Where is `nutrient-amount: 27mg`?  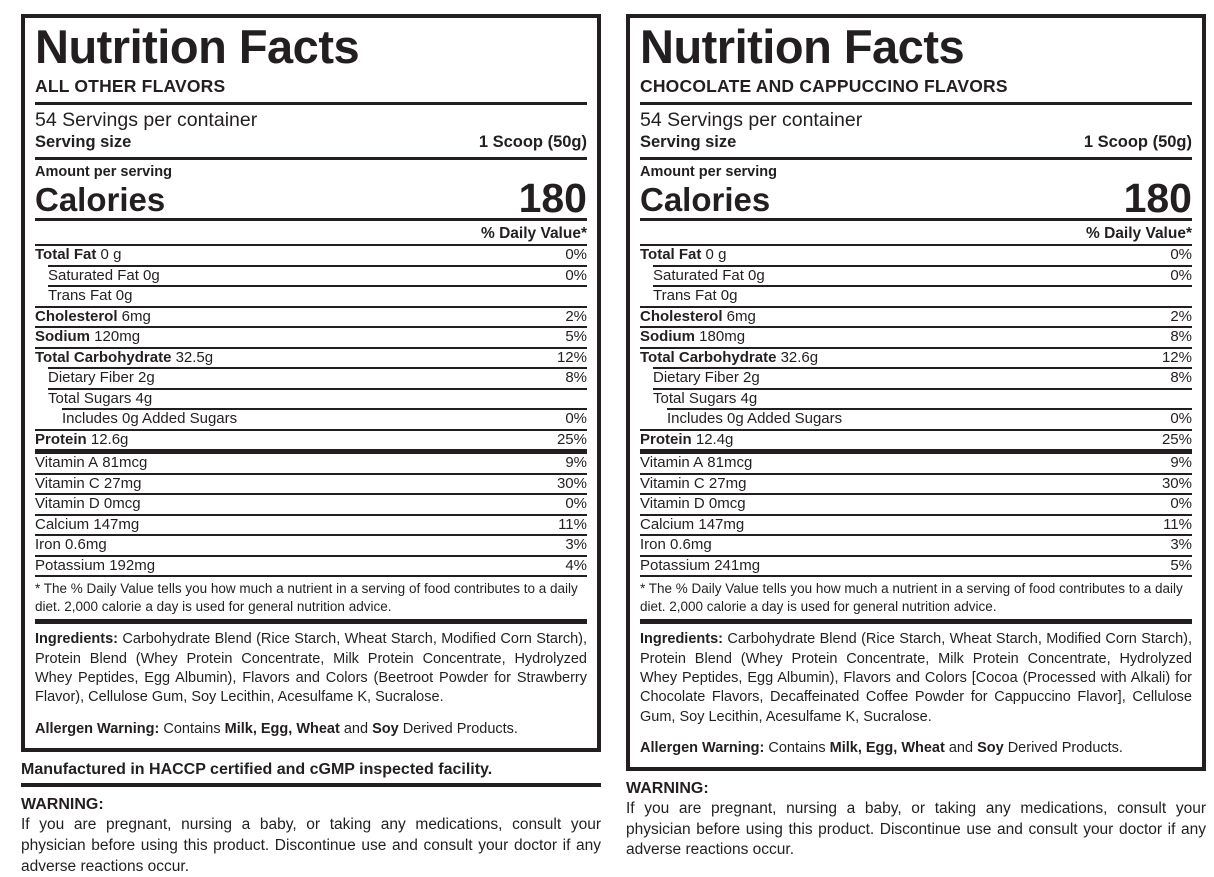
nutrient-amount: 27mg is located at coordinates (120, 483).